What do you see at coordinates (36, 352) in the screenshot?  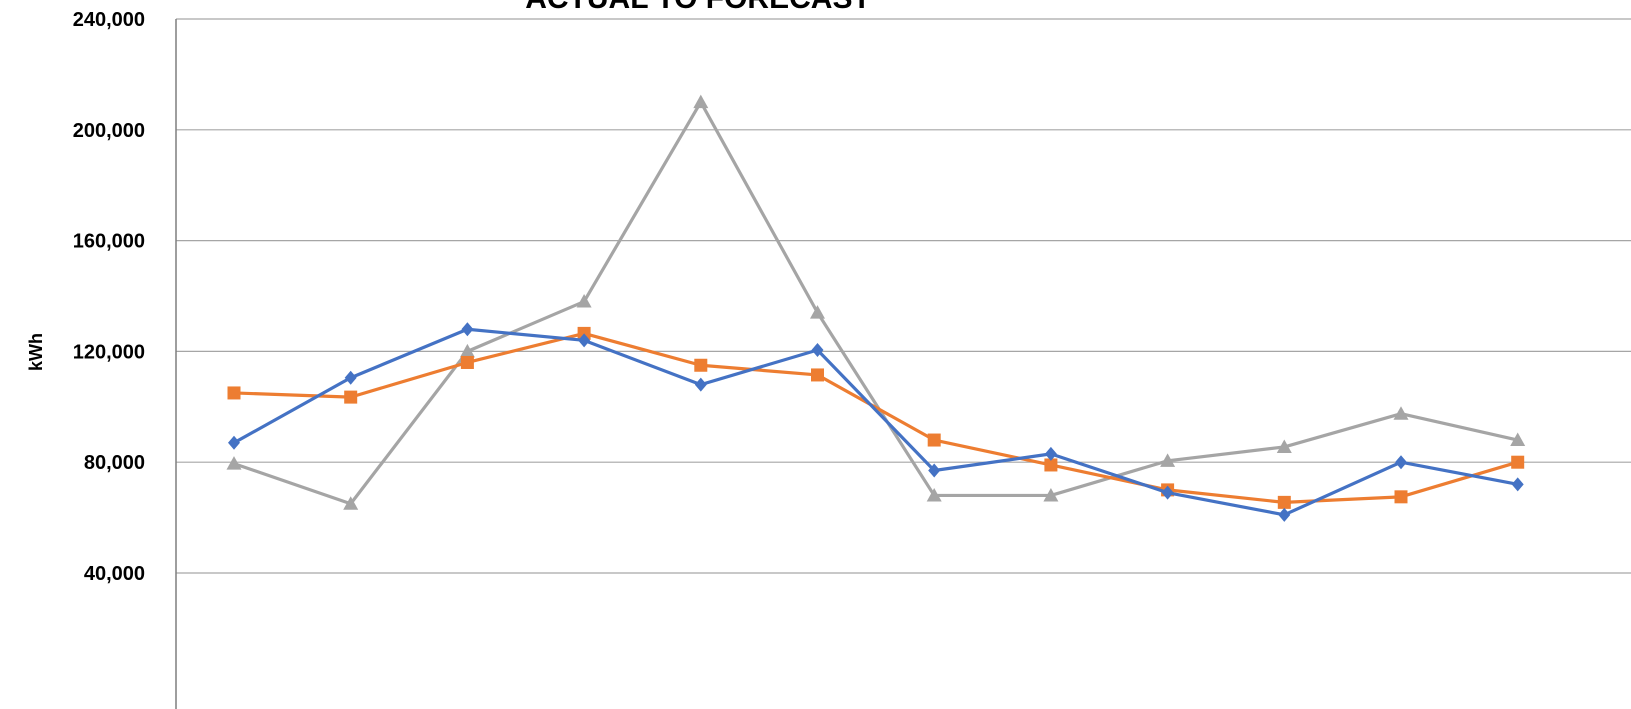 I see `y-axis-label: kWh` at bounding box center [36, 352].